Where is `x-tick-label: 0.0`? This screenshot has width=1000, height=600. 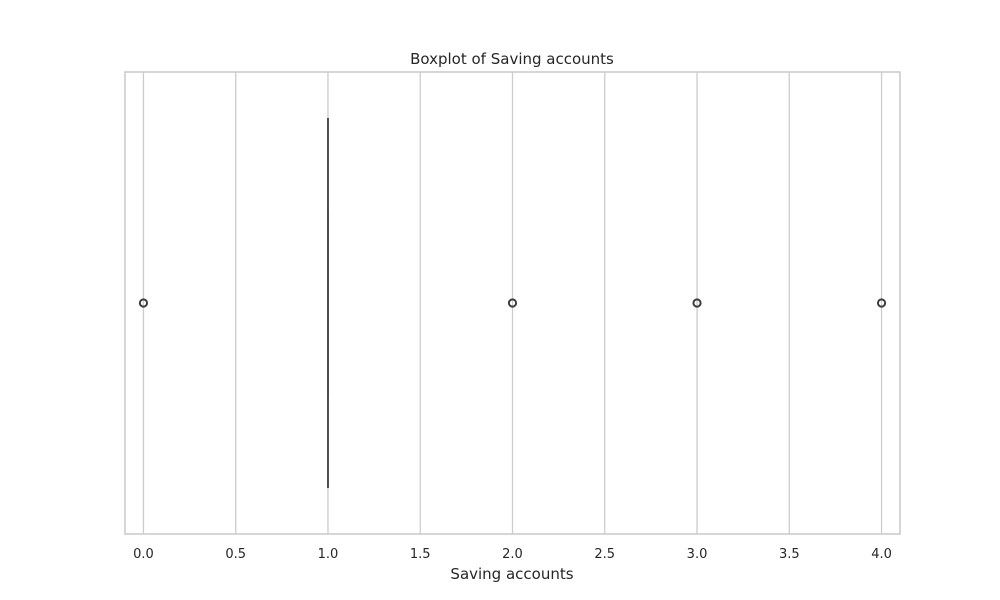 x-tick-label: 0.0 is located at coordinates (143, 554).